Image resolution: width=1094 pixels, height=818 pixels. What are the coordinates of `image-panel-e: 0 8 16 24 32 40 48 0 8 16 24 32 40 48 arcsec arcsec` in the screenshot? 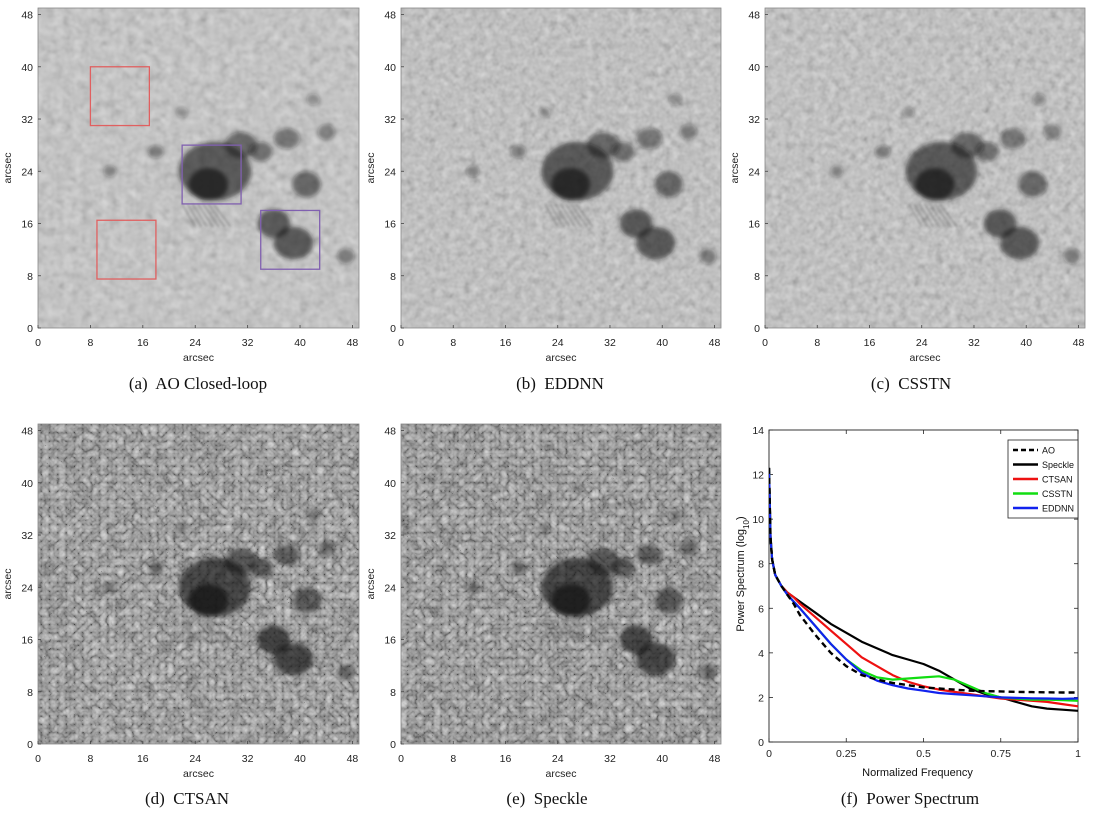 It's located at (543, 601).